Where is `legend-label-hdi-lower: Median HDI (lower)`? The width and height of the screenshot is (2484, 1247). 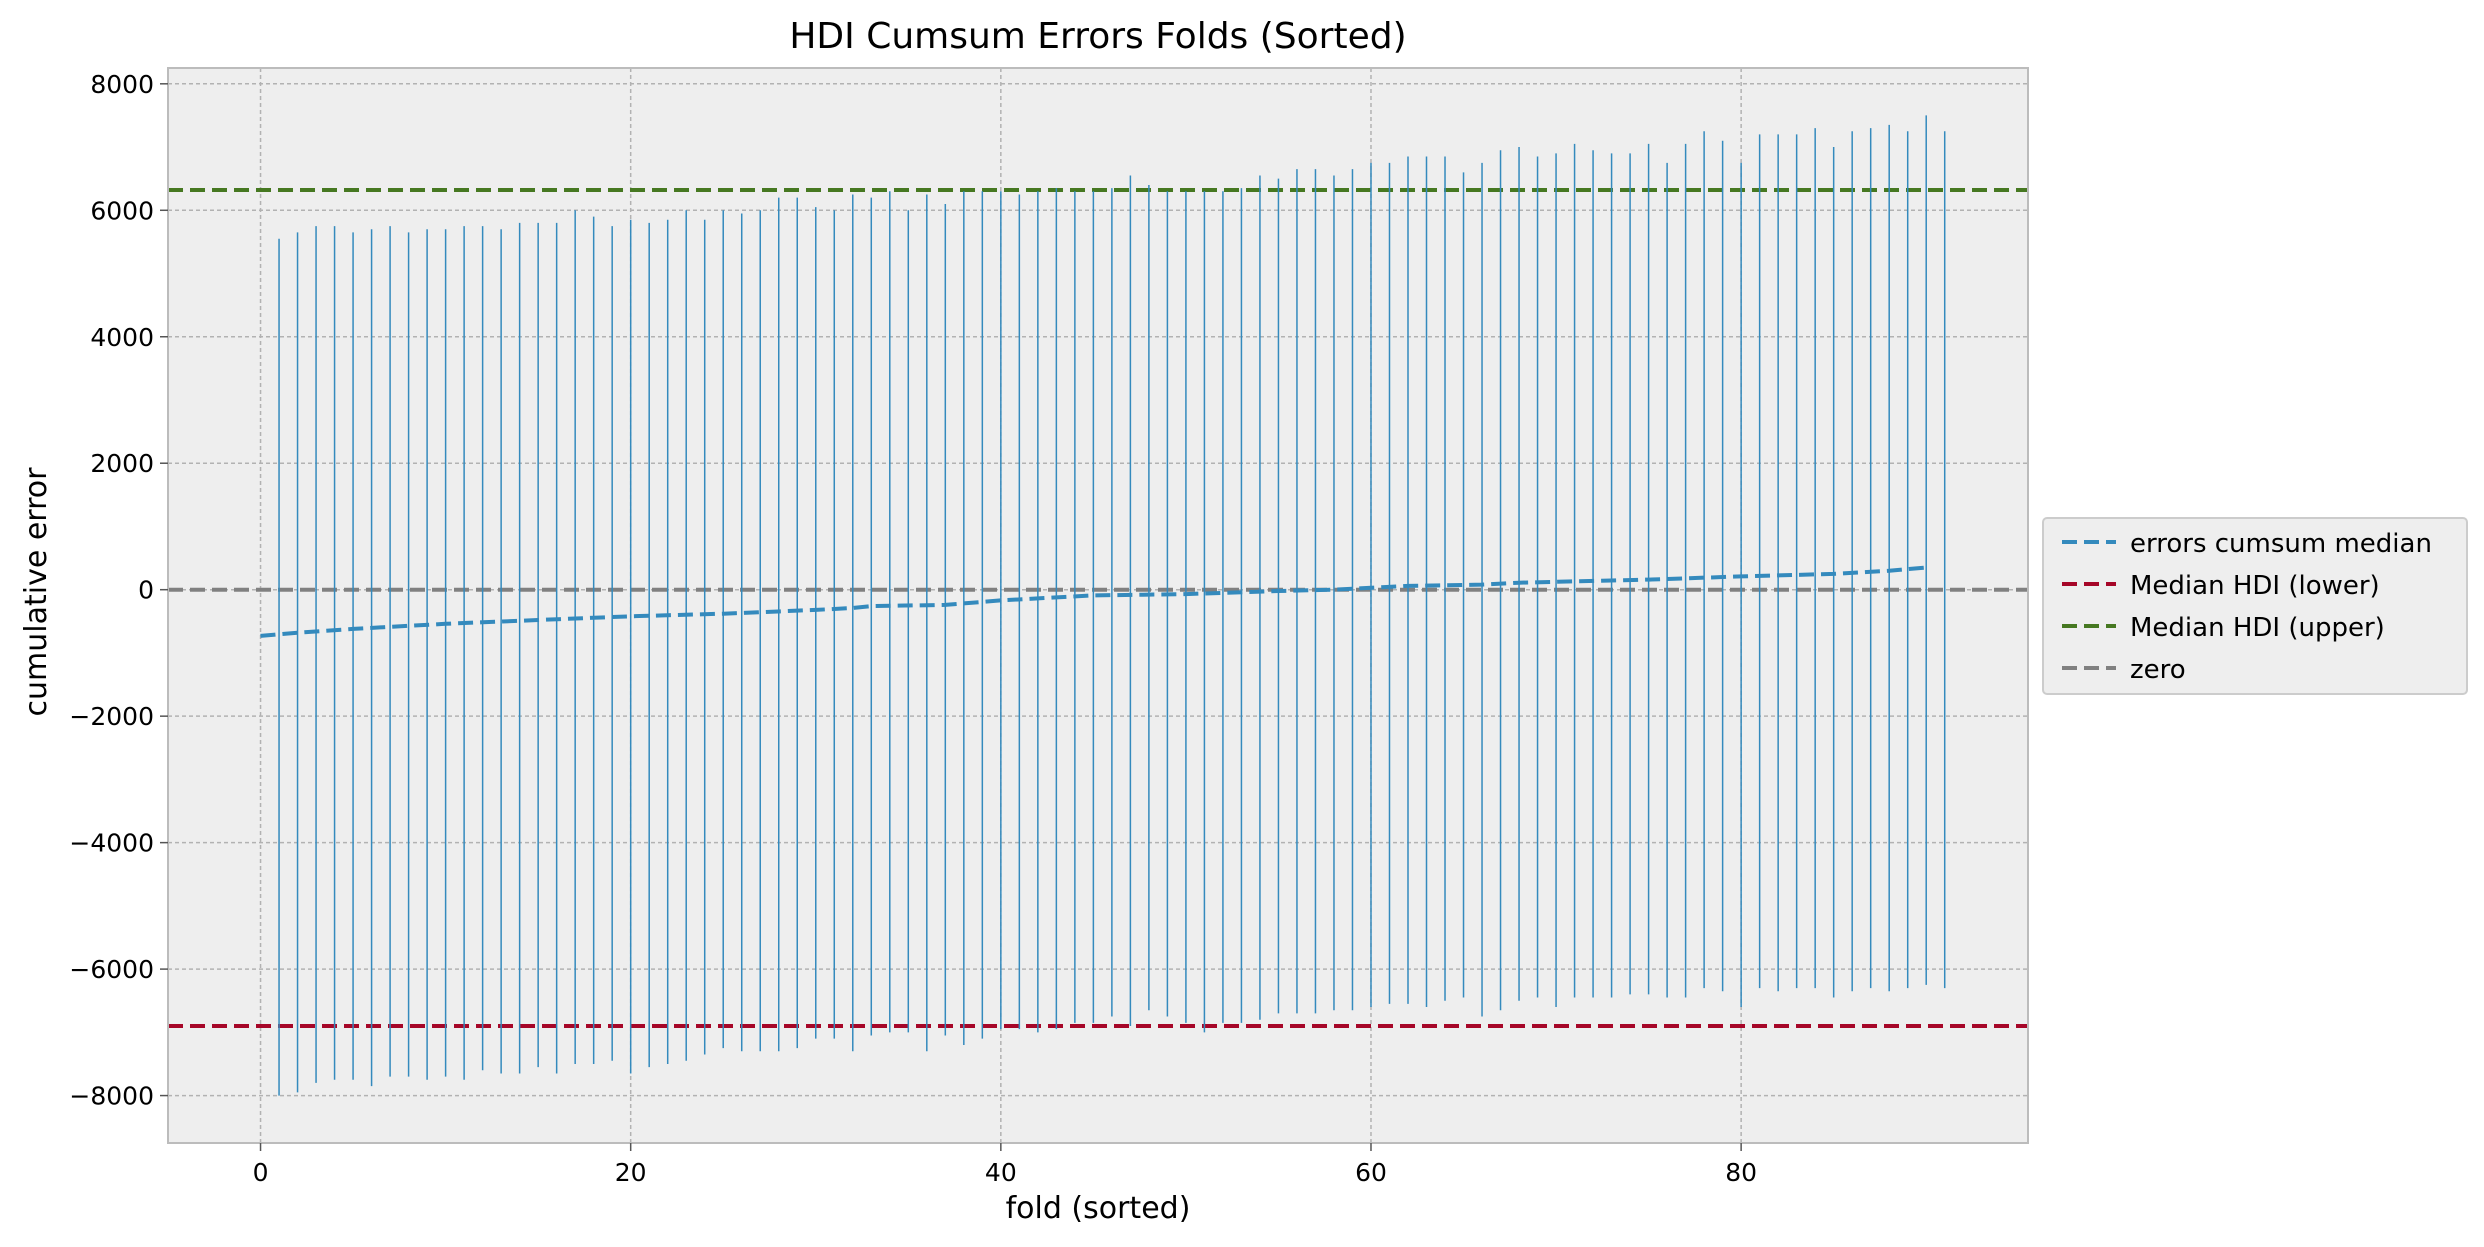
legend-label-hdi-lower: Median HDI (lower) is located at coordinates (2255, 586).